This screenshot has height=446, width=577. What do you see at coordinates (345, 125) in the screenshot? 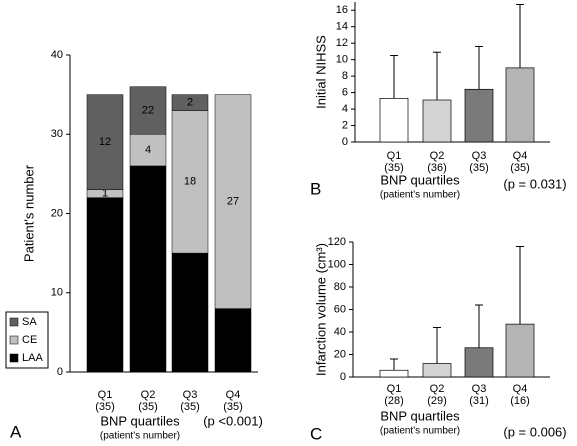
I see `y-tick-label: 2` at bounding box center [345, 125].